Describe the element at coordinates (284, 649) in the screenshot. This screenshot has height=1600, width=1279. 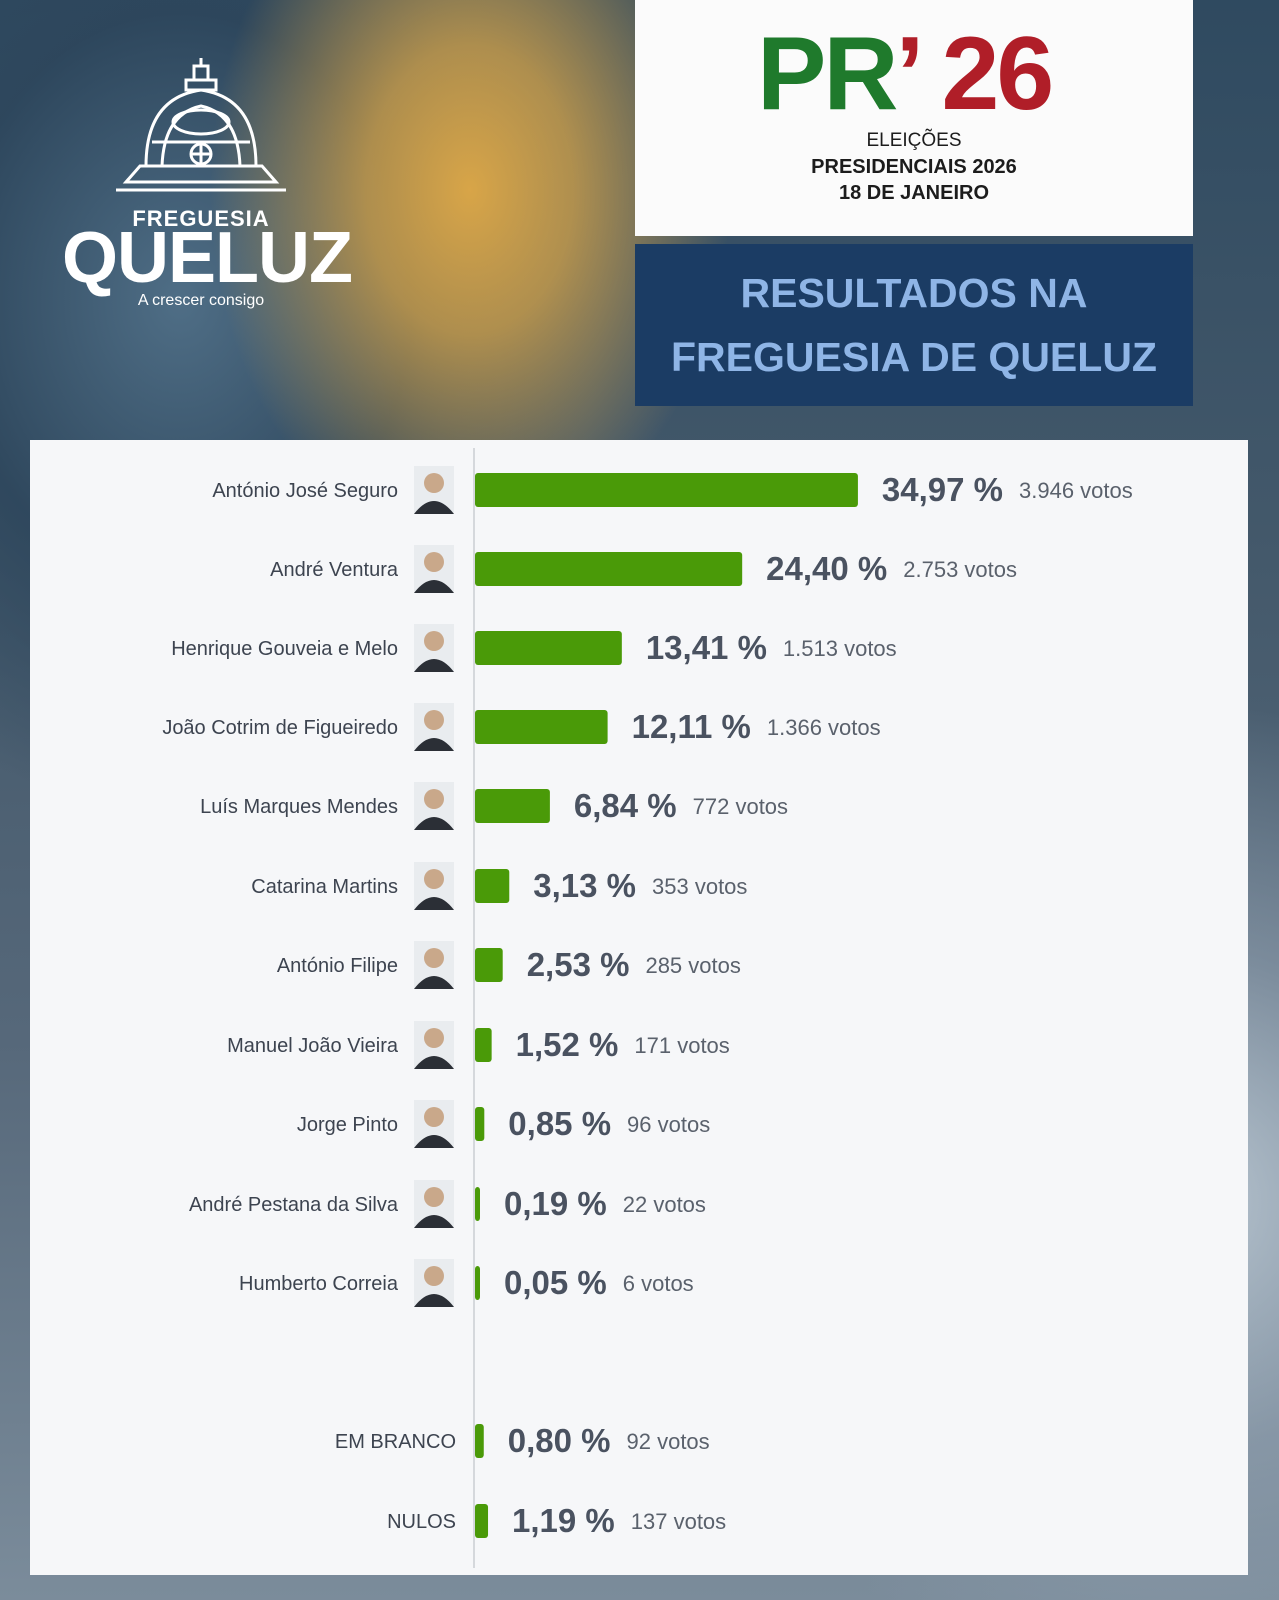
I see `candidate-label: Henrique Gouveia e Melo` at that location.